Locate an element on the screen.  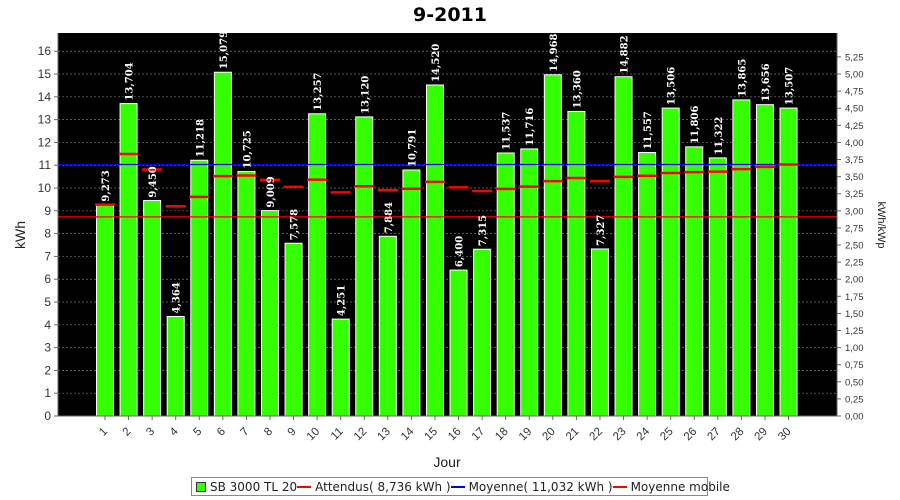
y-tick-label: 10 is located at coordinates (45, 188).